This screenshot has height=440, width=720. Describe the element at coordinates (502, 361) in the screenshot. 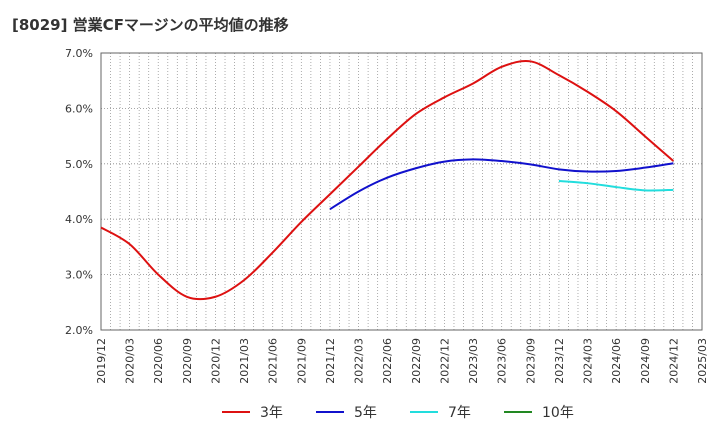

I see `x-tick-label: 2023/06` at that location.